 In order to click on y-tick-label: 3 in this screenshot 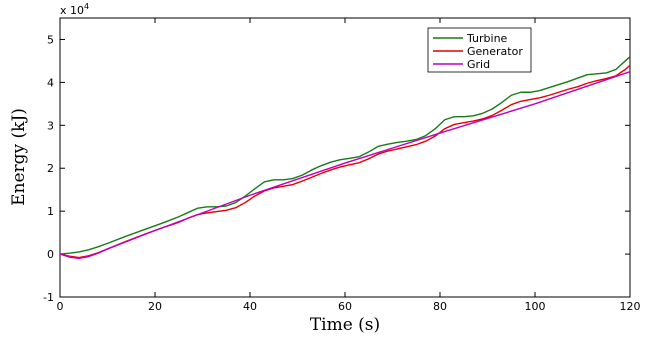, I will do `click(50, 125)`.